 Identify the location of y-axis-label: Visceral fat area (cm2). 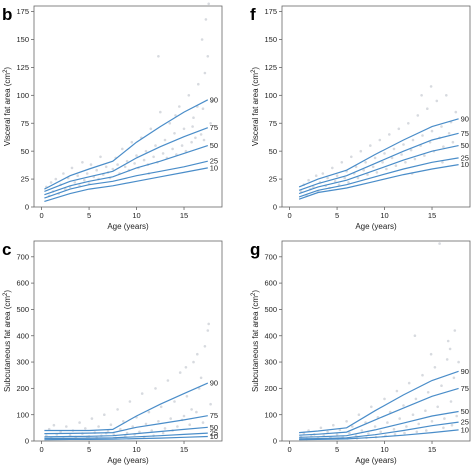
(255, 107).